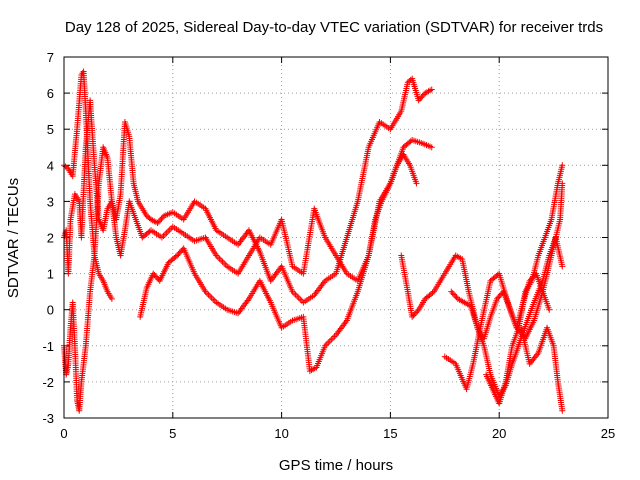 The height and width of the screenshot is (480, 640). Describe the element at coordinates (50, 274) in the screenshot. I see `y-tick-label: 1` at that location.